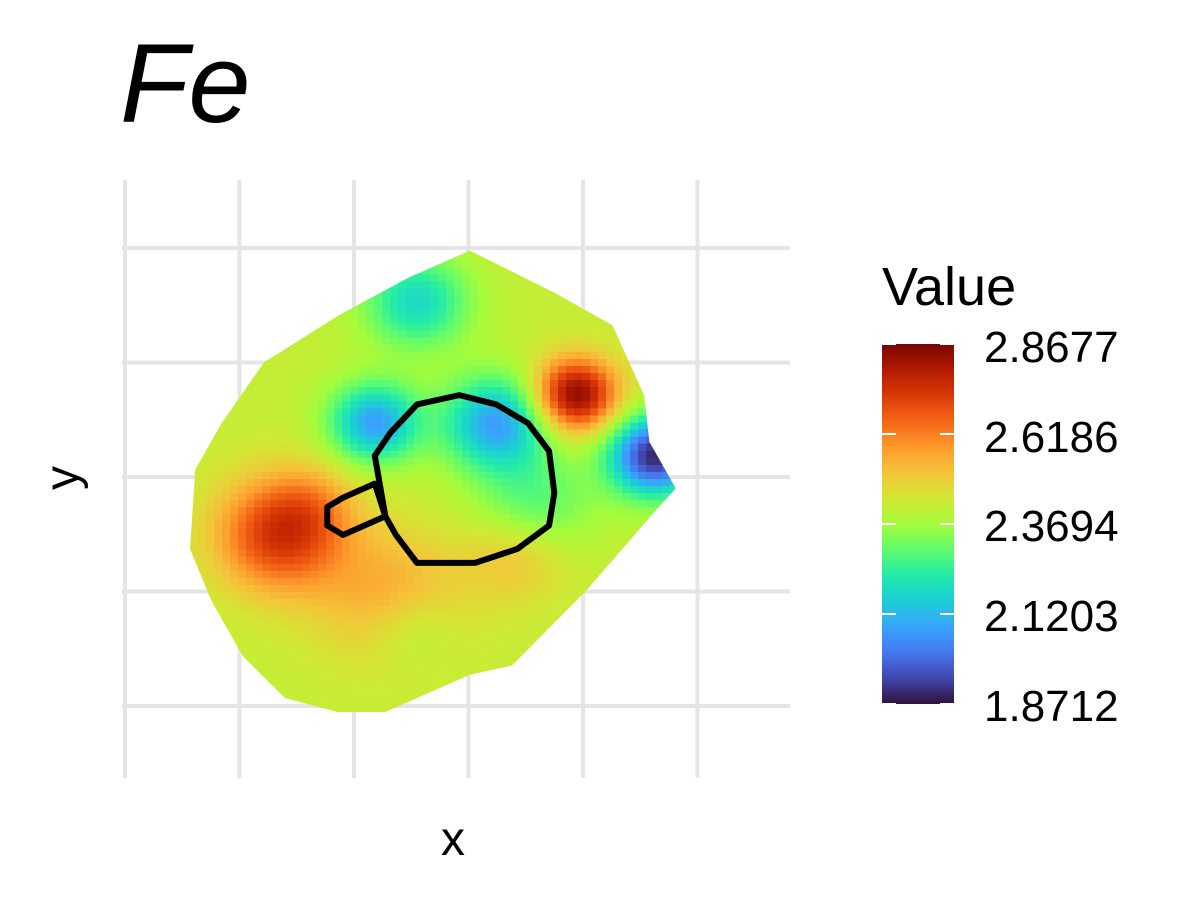  What do you see at coordinates (464, 479) in the screenshot?
I see `main-region-outline` at bounding box center [464, 479].